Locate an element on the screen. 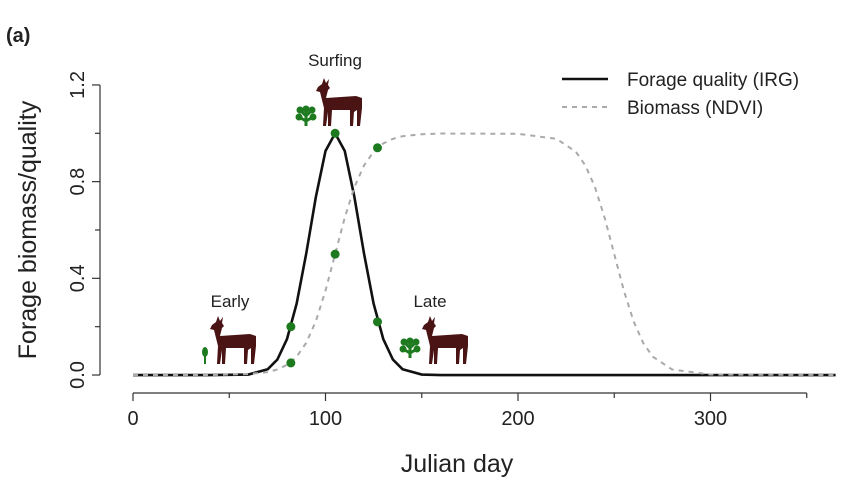 Image resolution: width=860 pixels, height=480 pixels. annotation: Late is located at coordinates (429, 301).